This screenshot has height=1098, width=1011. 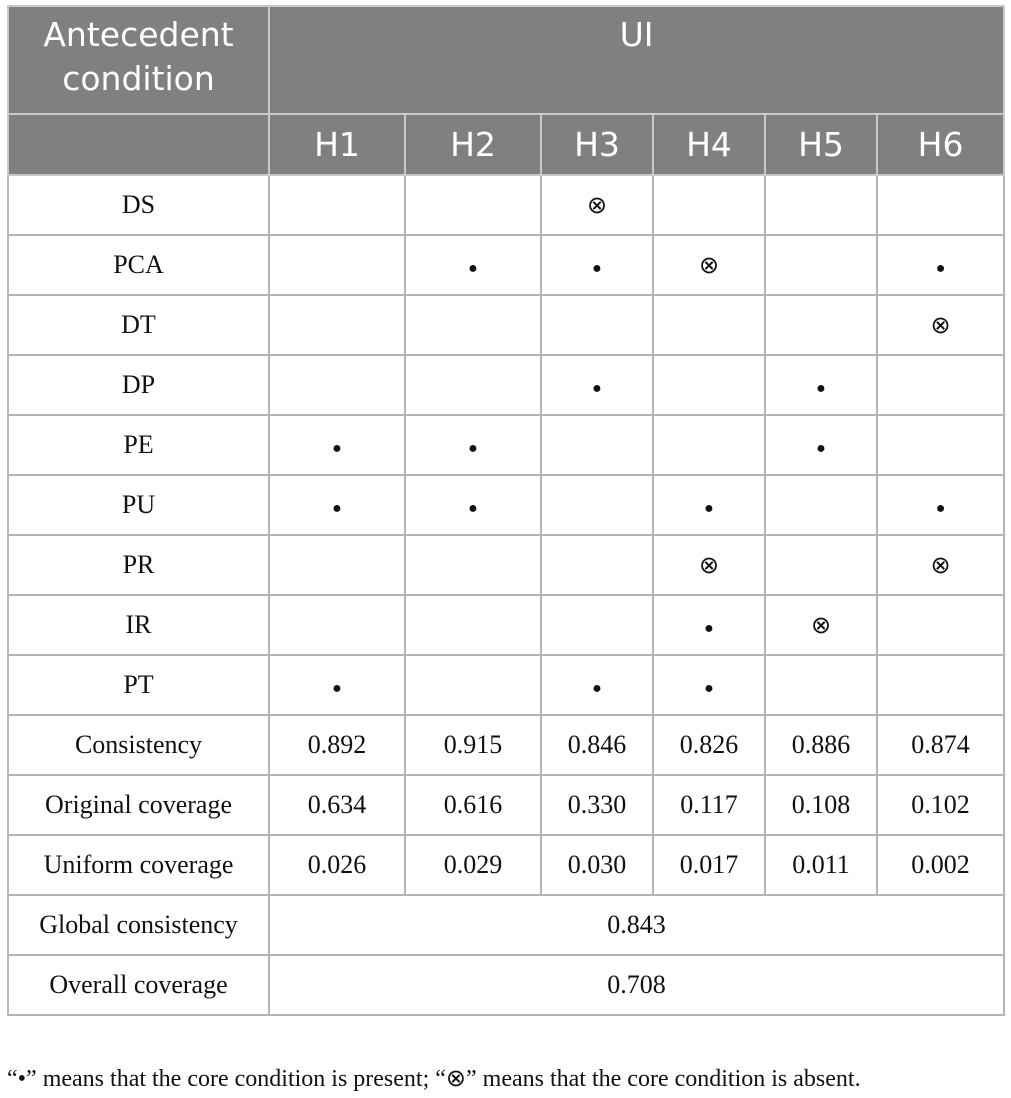 What do you see at coordinates (337, 804) in the screenshot?
I see `cell-text: 0.634` at bounding box center [337, 804].